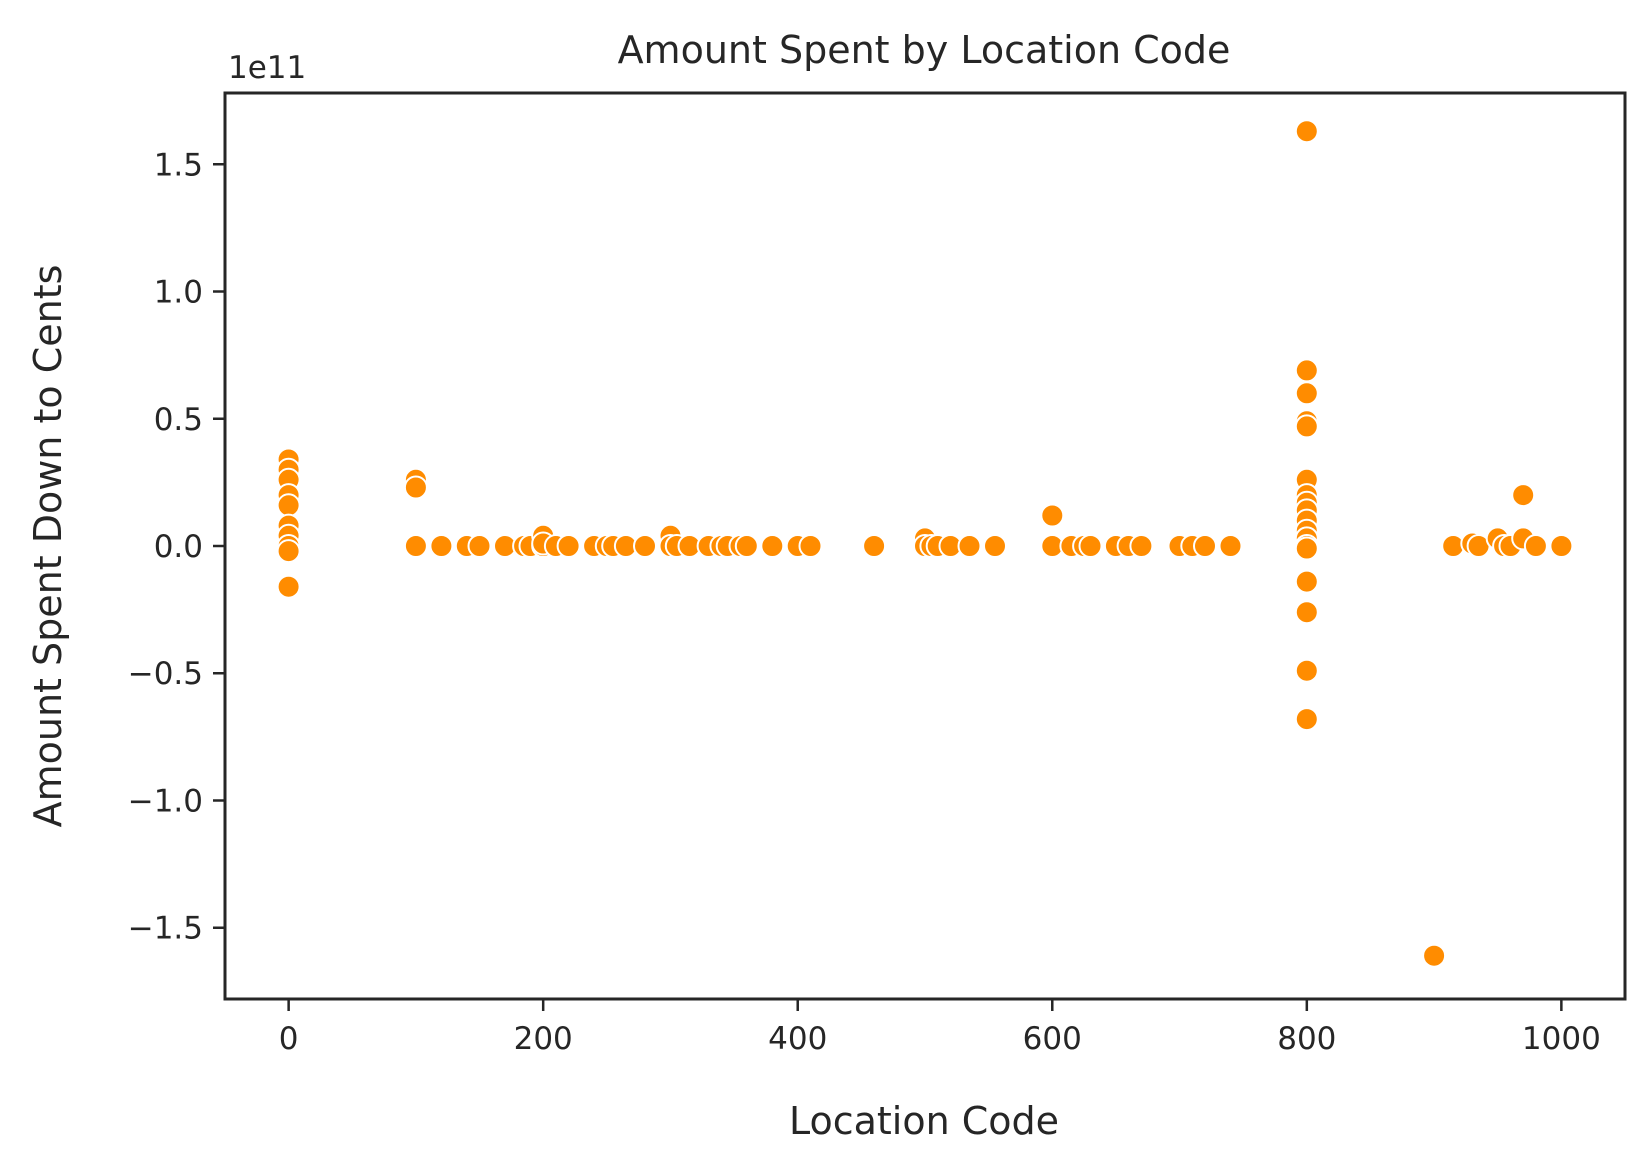 The height and width of the screenshot is (1170, 1648). Describe the element at coordinates (1561, 1039) in the screenshot. I see `x-tick-label: 1000` at that location.